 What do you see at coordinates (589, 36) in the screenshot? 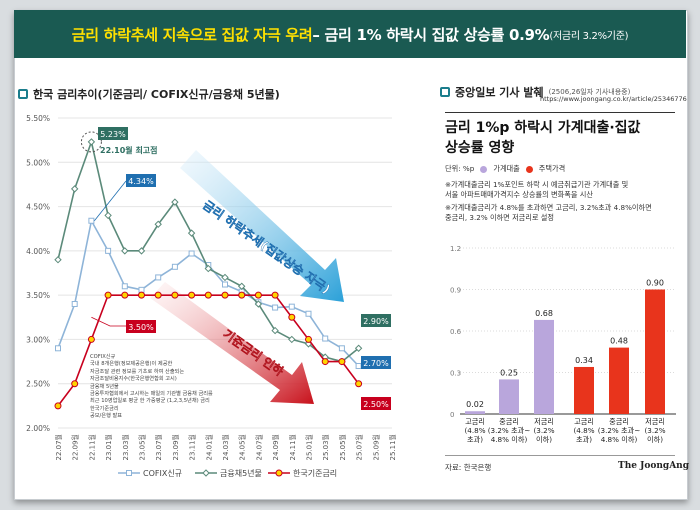
I see `banner-note: (저금리 3.2%기준)` at bounding box center [589, 36].